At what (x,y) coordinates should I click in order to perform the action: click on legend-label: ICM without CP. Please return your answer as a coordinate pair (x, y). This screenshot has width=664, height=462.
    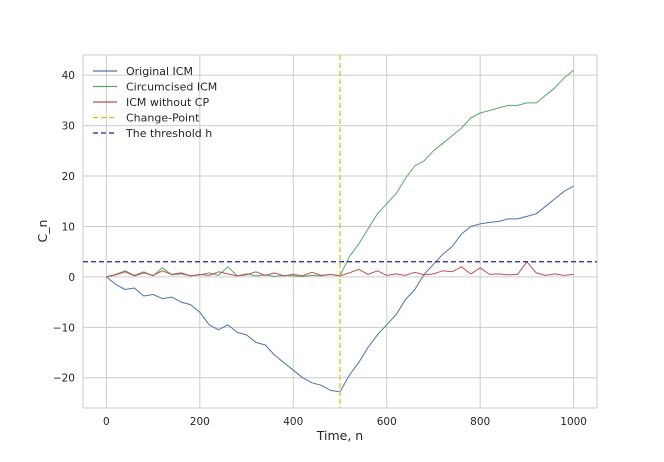
    Looking at the image, I should click on (167, 102).